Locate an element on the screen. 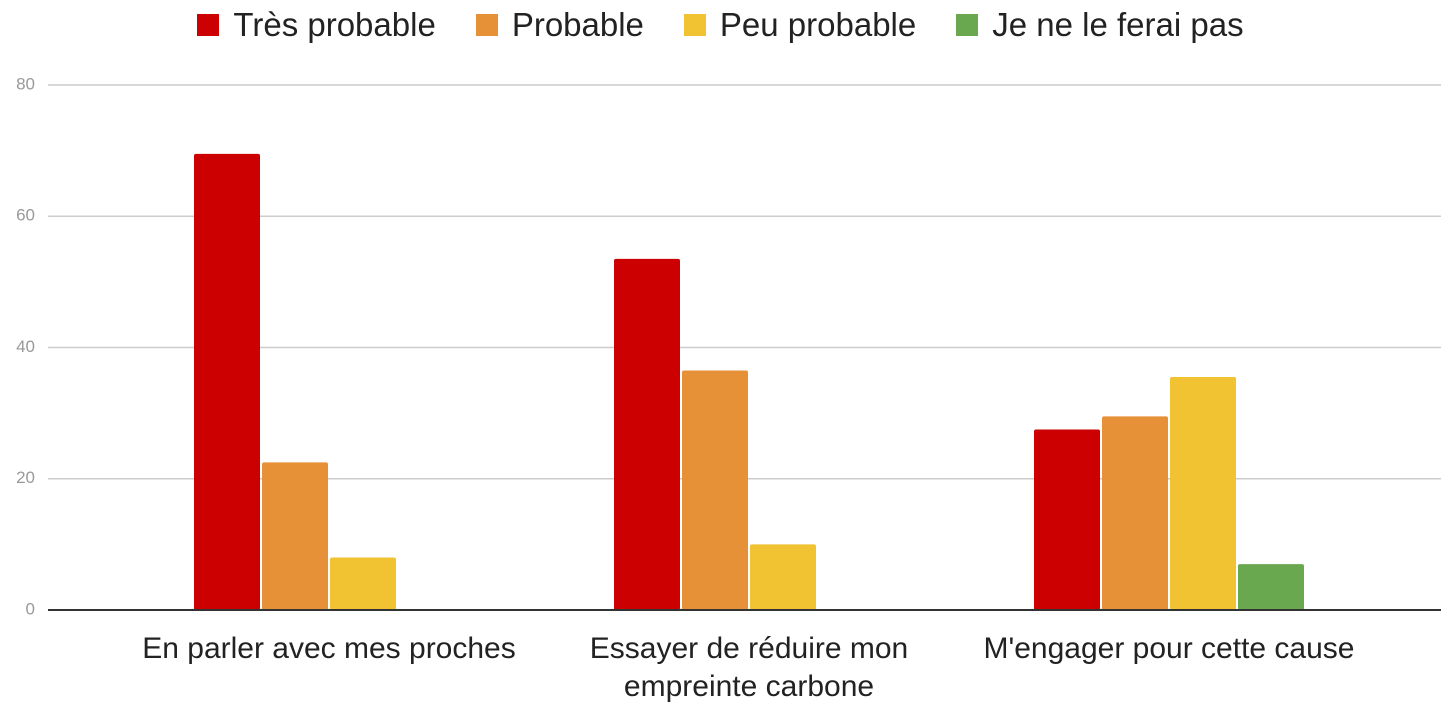 This screenshot has height=705, width=1441. y-tick-label: 80 is located at coordinates (25, 83).